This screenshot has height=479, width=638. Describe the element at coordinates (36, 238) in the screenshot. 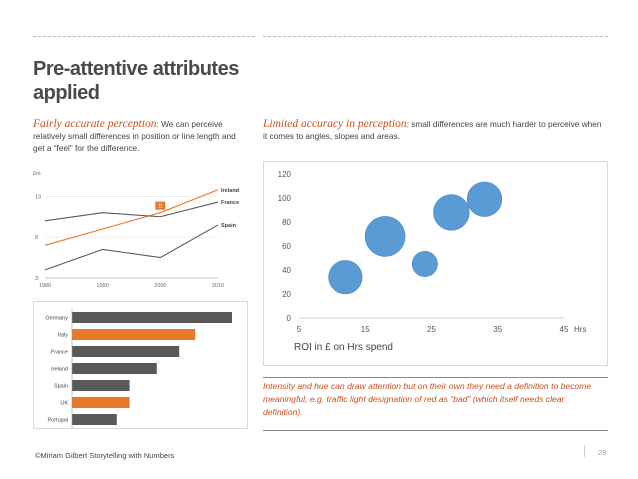

I see `line-chart-ytick-label: 8` at that location.